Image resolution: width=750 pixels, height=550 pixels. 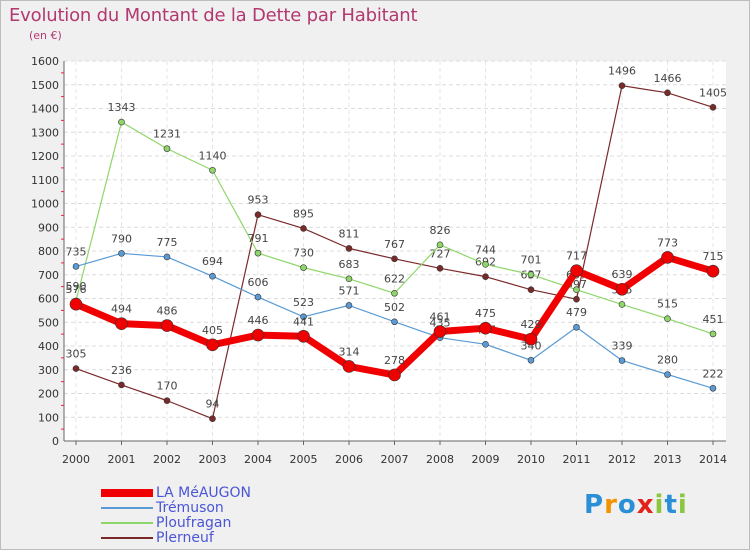 I want to click on x-tick-label: 2010, so click(x=531, y=459).